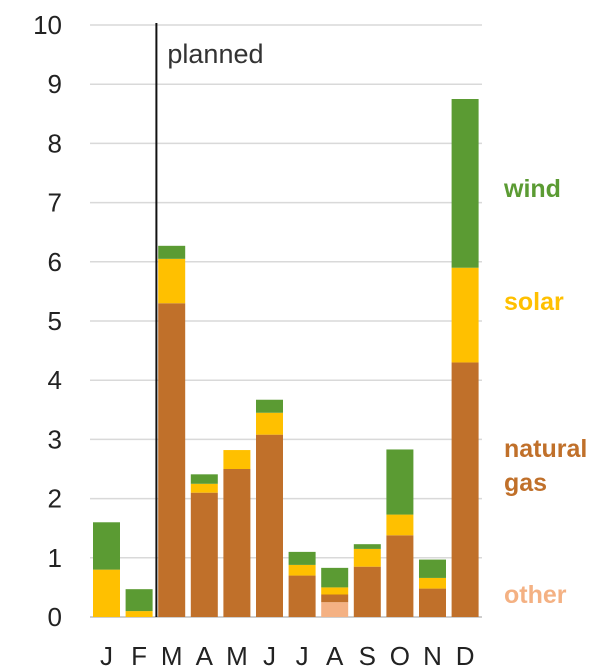 Image resolution: width=613 pixels, height=669 pixels. I want to click on y-tick-label: 4, so click(55, 380).